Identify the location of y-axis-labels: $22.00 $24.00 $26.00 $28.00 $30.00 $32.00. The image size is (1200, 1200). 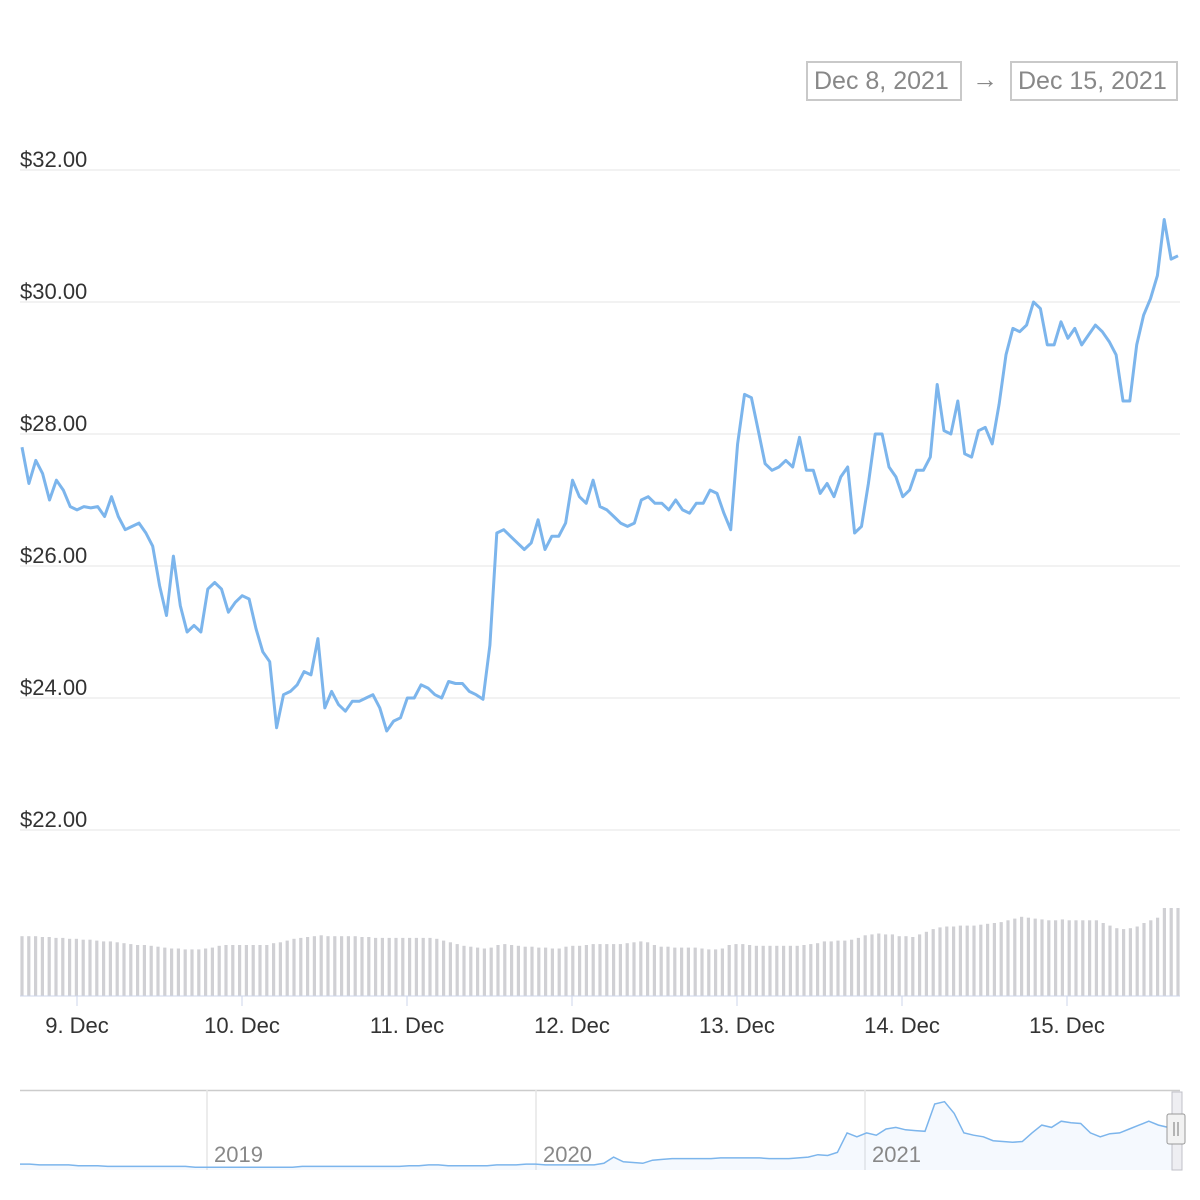
(53, 489).